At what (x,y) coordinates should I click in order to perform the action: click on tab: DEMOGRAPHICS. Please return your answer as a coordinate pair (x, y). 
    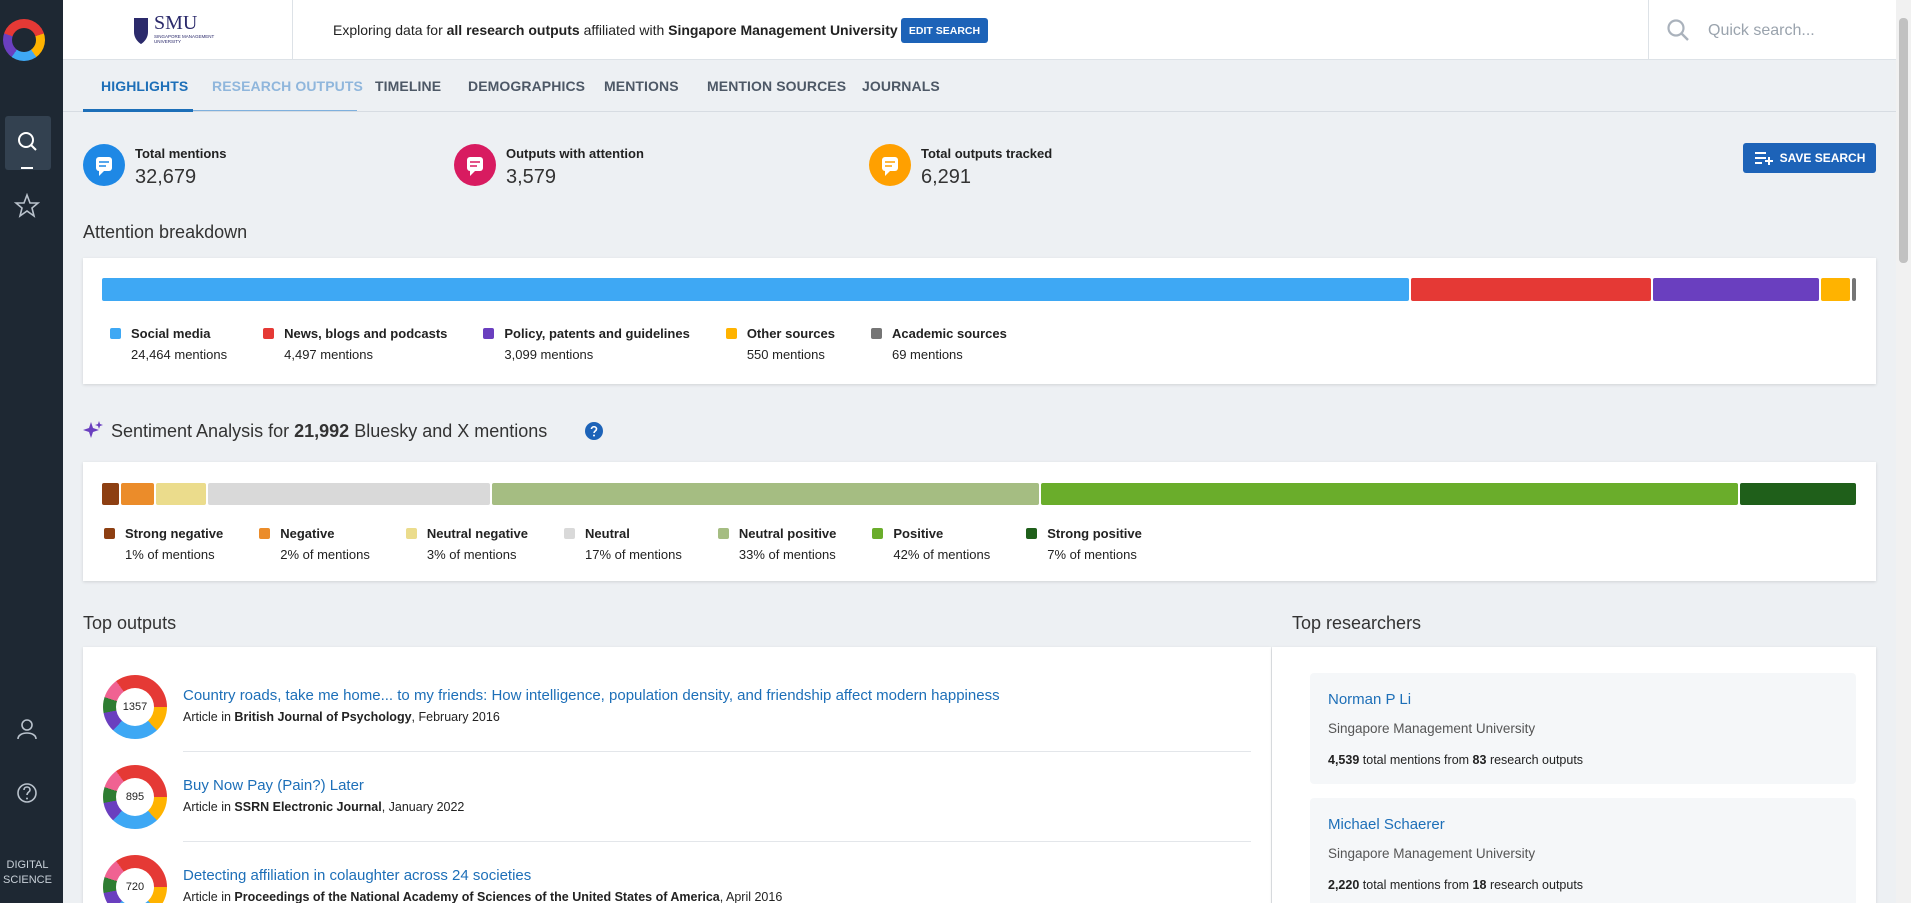
    Looking at the image, I should click on (527, 86).